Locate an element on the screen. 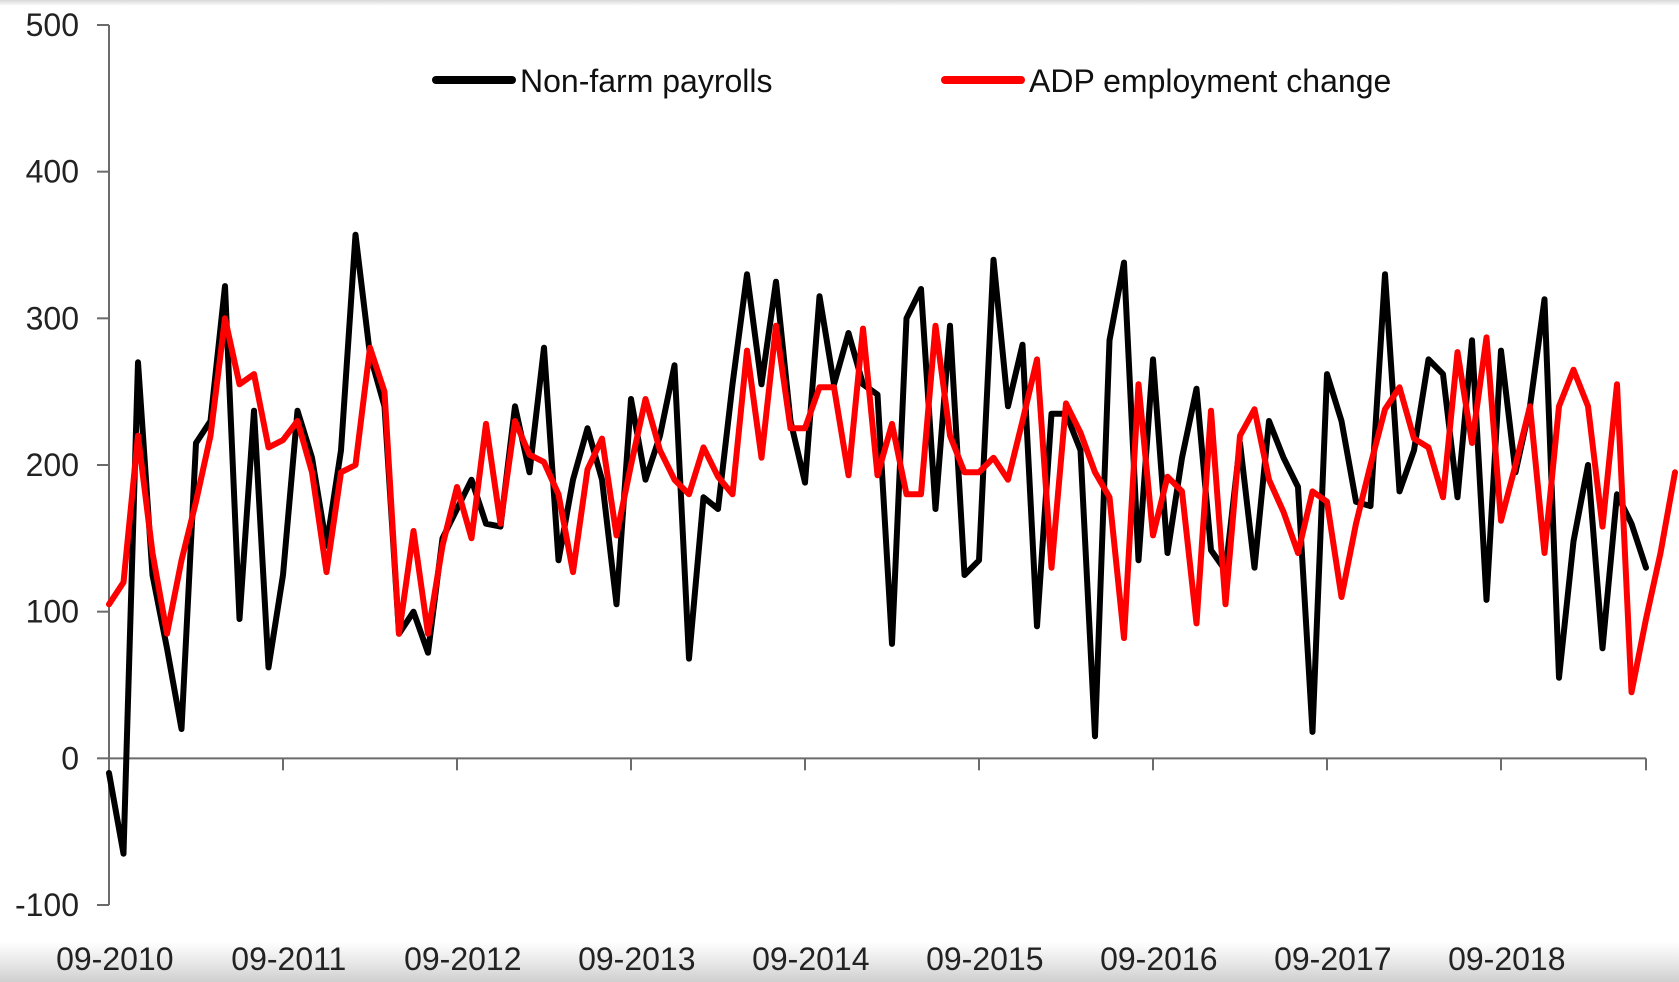  x-tick-label: 09-2010 is located at coordinates (114, 959).